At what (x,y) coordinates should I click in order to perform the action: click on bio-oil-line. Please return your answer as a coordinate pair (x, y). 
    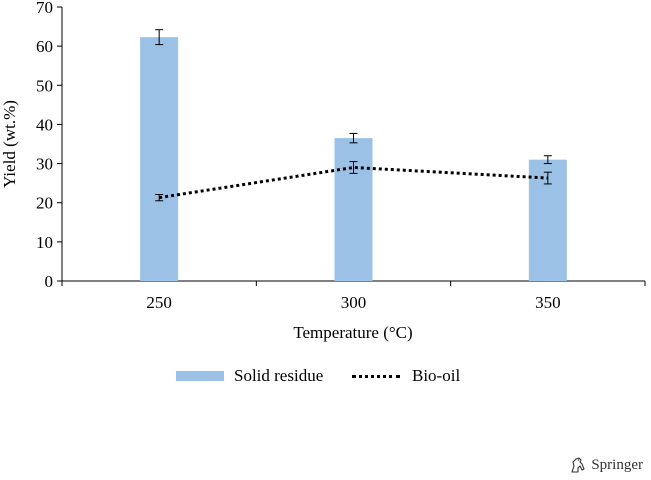
    Looking at the image, I should click on (353, 182).